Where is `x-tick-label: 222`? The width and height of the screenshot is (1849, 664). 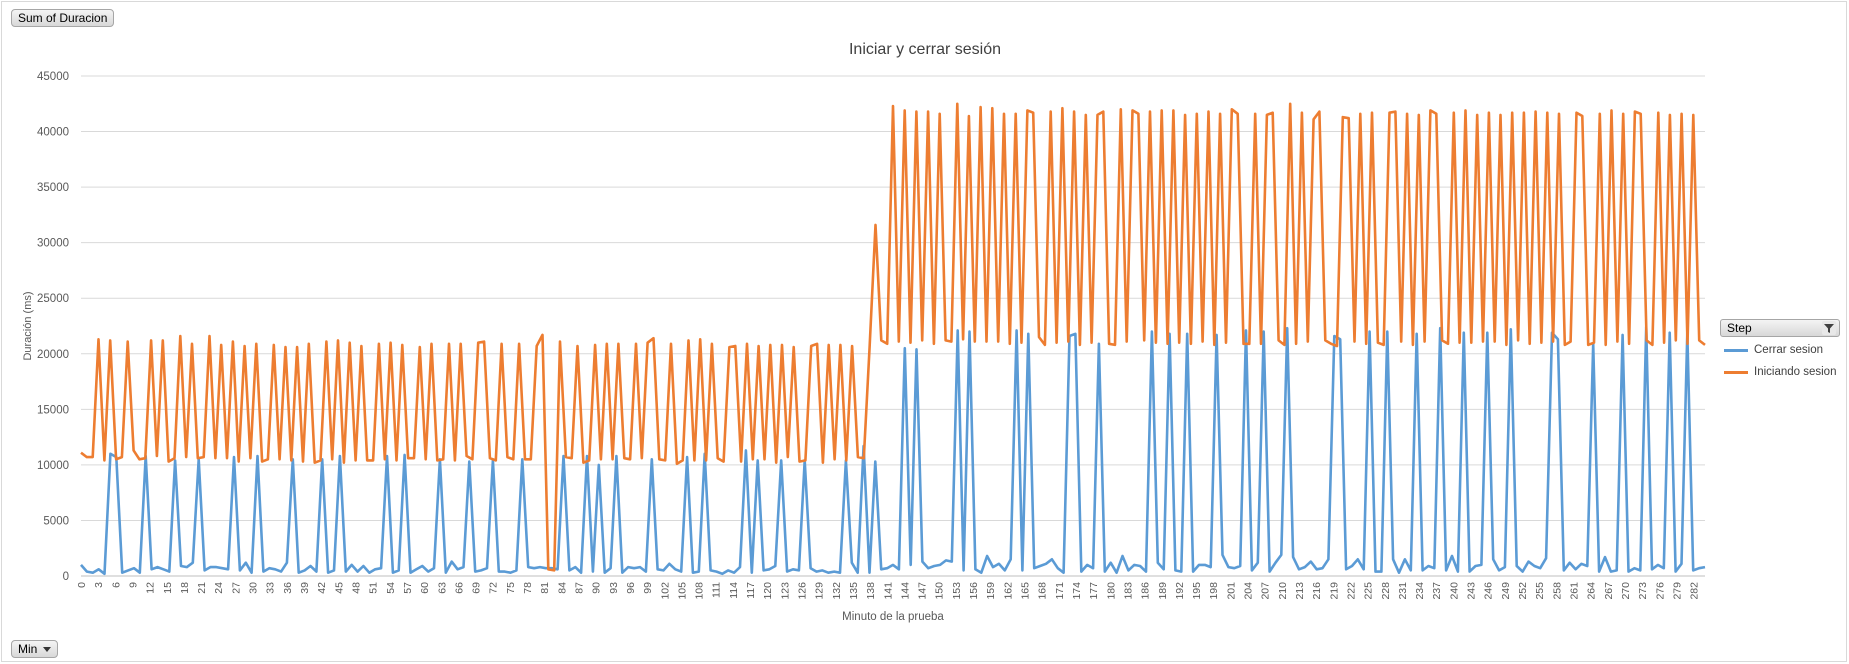
x-tick-label: 222 is located at coordinates (1351, 591).